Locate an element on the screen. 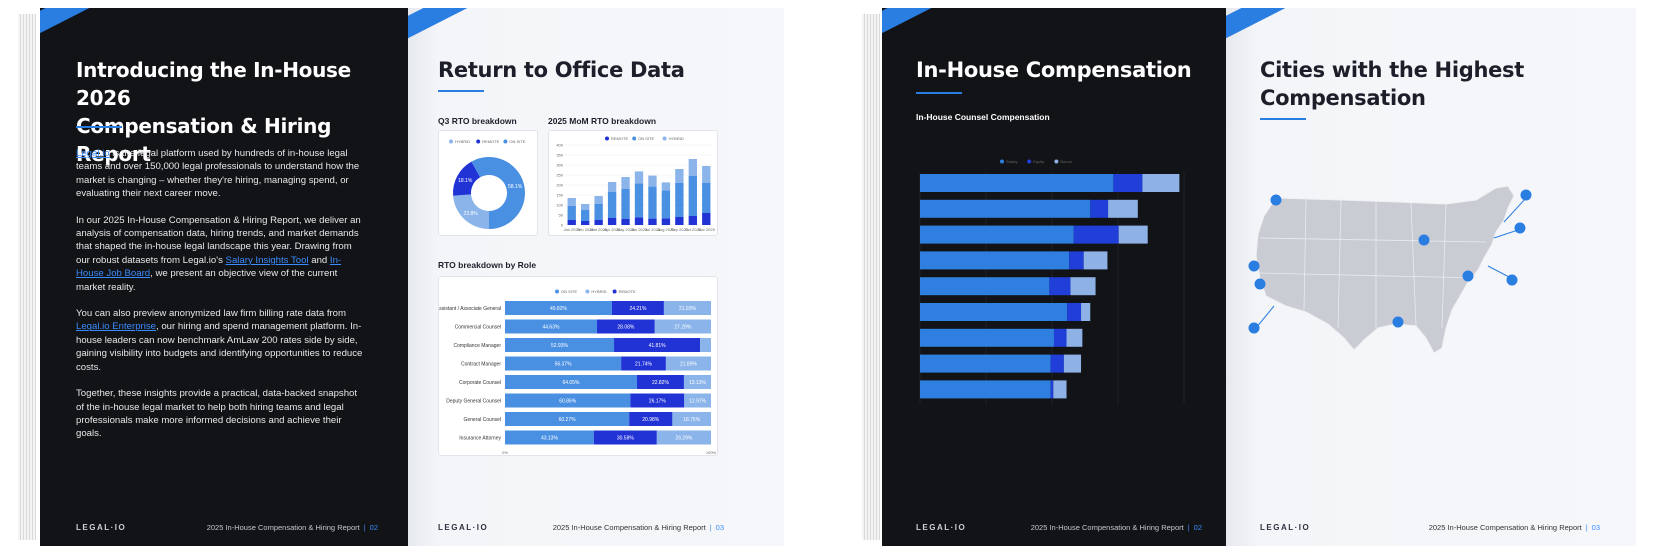  bar-value-label: 21.93% is located at coordinates (688, 309).